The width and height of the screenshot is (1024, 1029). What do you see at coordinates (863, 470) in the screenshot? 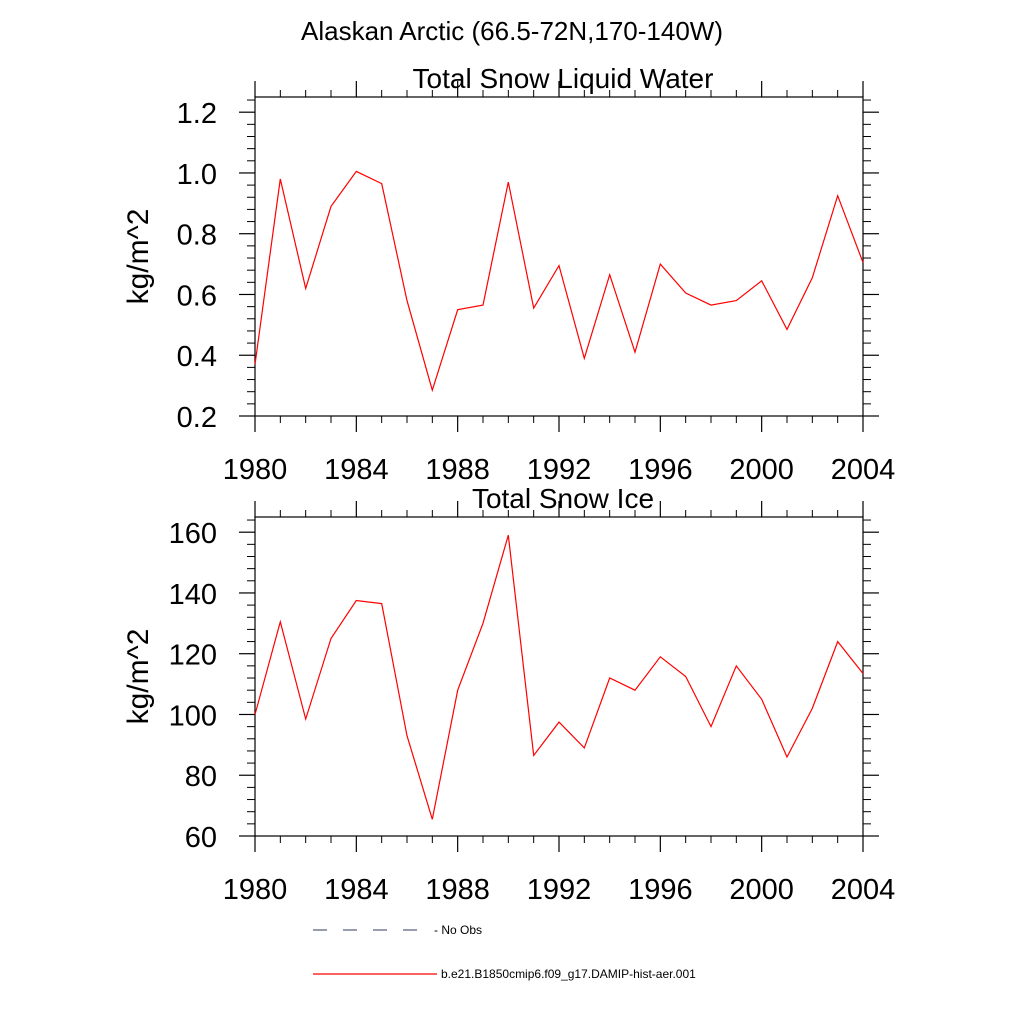
I see `panel1-x-tick-label: 2004` at bounding box center [863, 470].